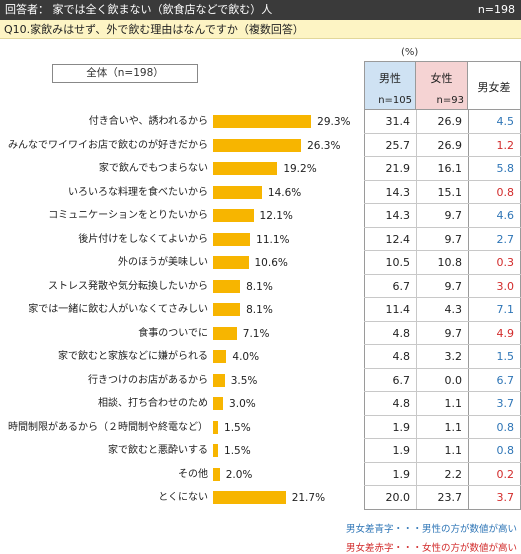  What do you see at coordinates (108, 427) in the screenshot?
I see `category-label: 時間制限があるから（２時間制や終電など）` at bounding box center [108, 427].